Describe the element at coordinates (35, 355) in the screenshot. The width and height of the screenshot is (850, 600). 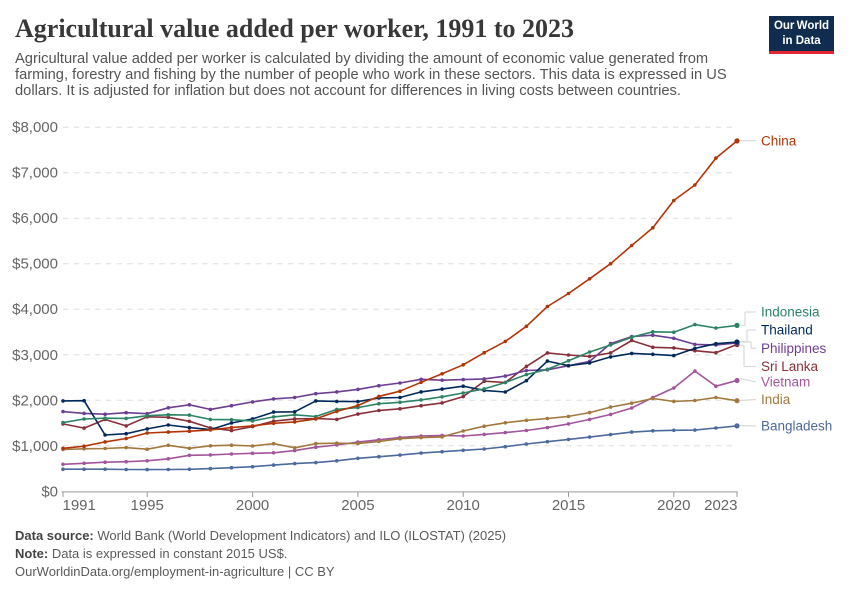
I see `svg-text: $3,000` at that location.